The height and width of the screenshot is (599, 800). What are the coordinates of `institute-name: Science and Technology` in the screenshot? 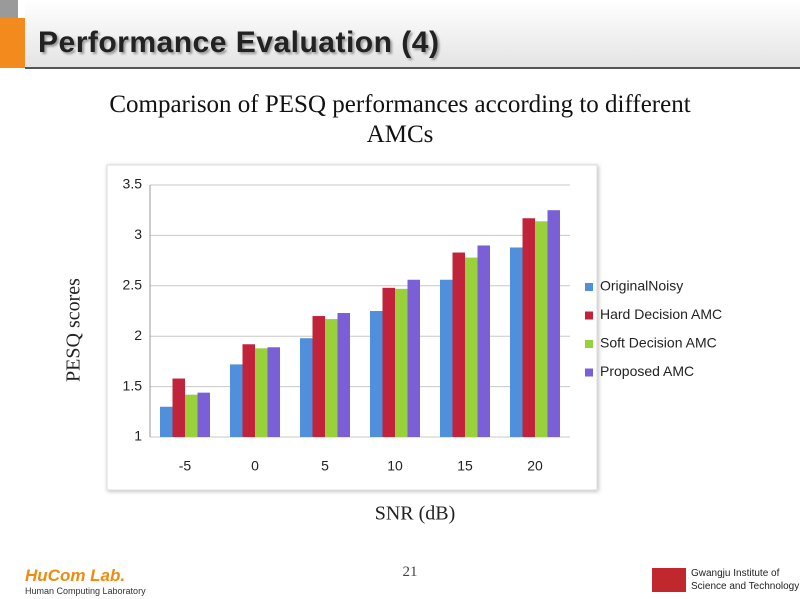 It's located at (745, 586).